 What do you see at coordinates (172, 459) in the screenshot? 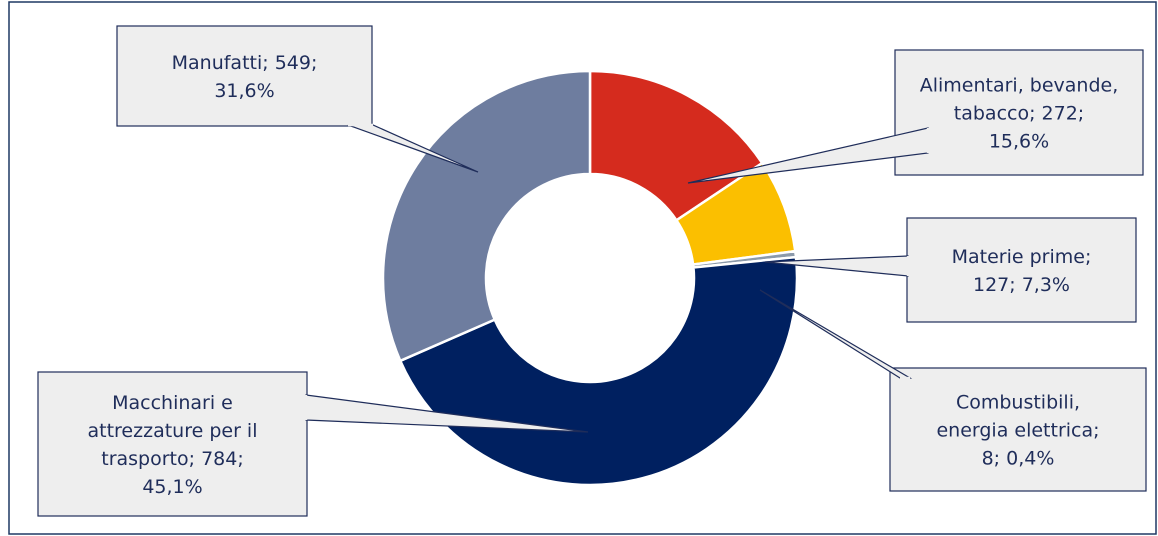
I see `data-label-line: trasporto; 784;` at bounding box center [172, 459].